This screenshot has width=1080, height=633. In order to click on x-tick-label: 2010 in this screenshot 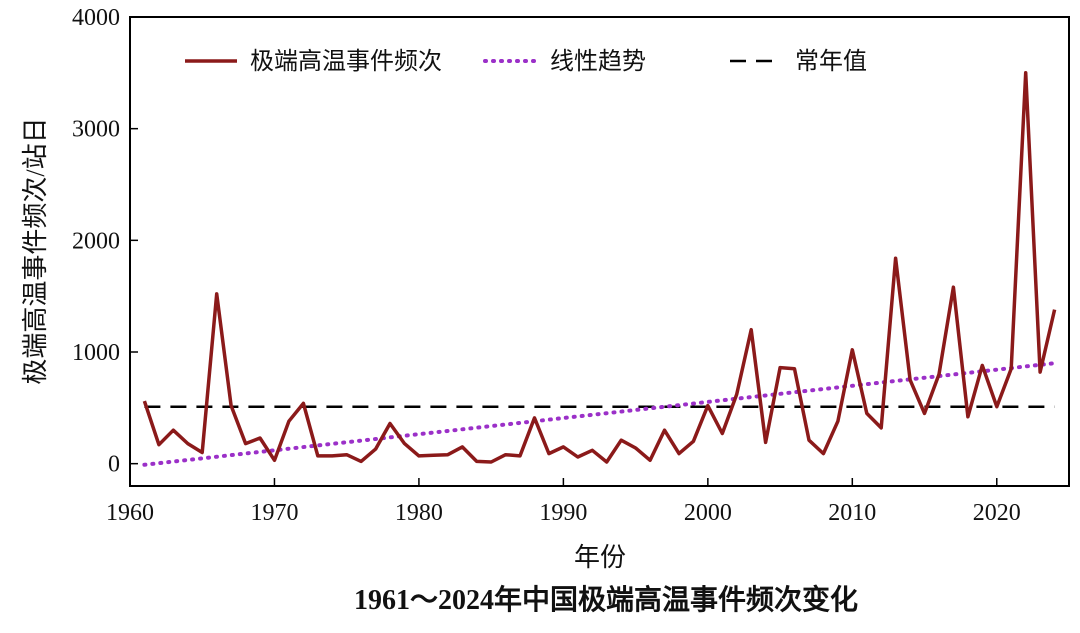, I will do `click(852, 513)`.